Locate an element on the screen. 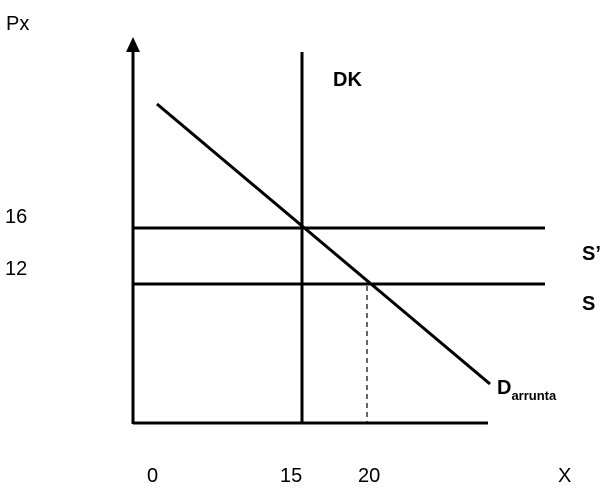 The image size is (604, 490). demand-label-main: D is located at coordinates (504, 388).